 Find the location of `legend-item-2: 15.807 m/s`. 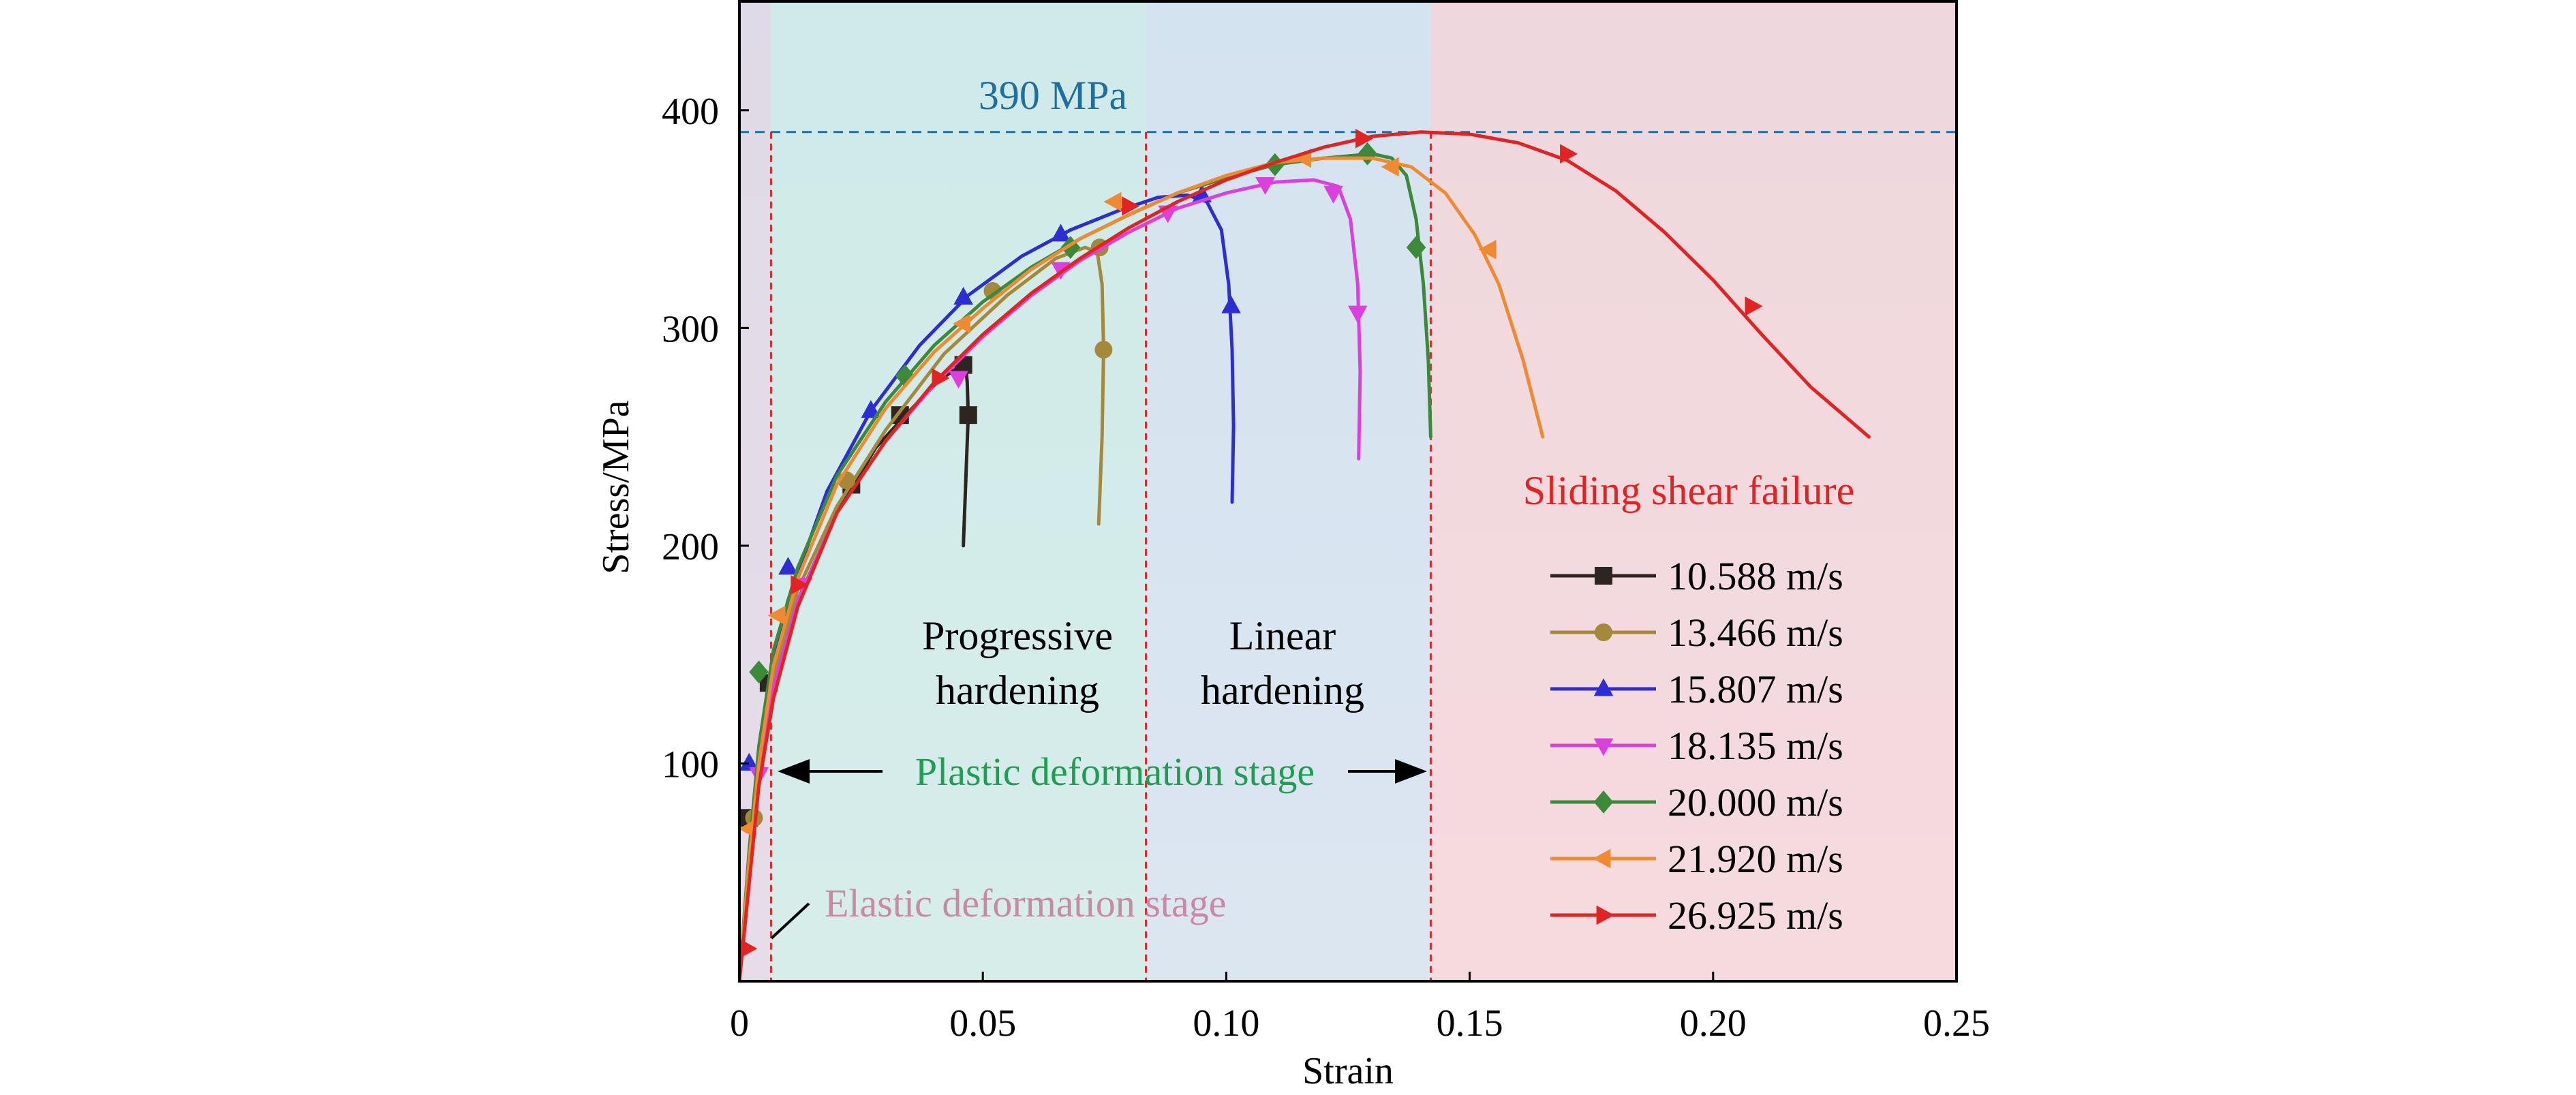

legend-item-2: 15.807 m/s is located at coordinates (1696, 689).